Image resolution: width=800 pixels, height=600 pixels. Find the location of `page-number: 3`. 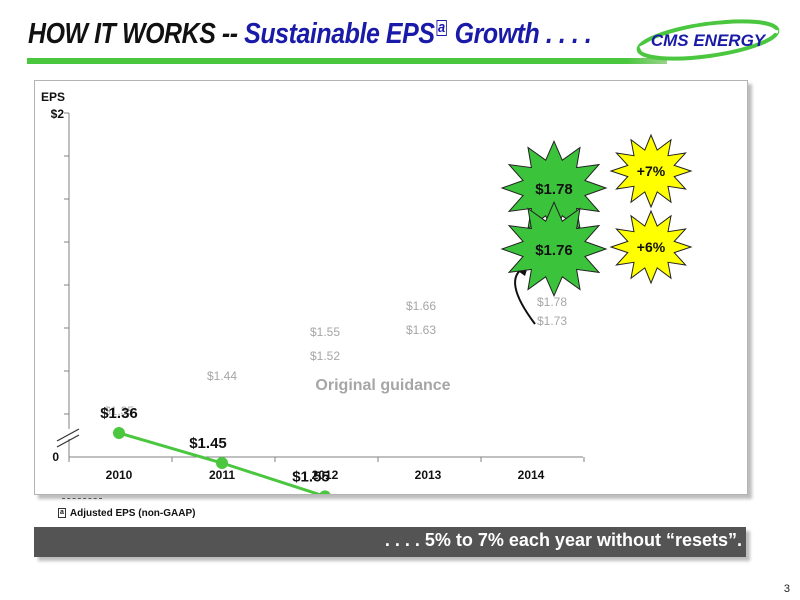

page-number: 3 is located at coordinates (786, 589).